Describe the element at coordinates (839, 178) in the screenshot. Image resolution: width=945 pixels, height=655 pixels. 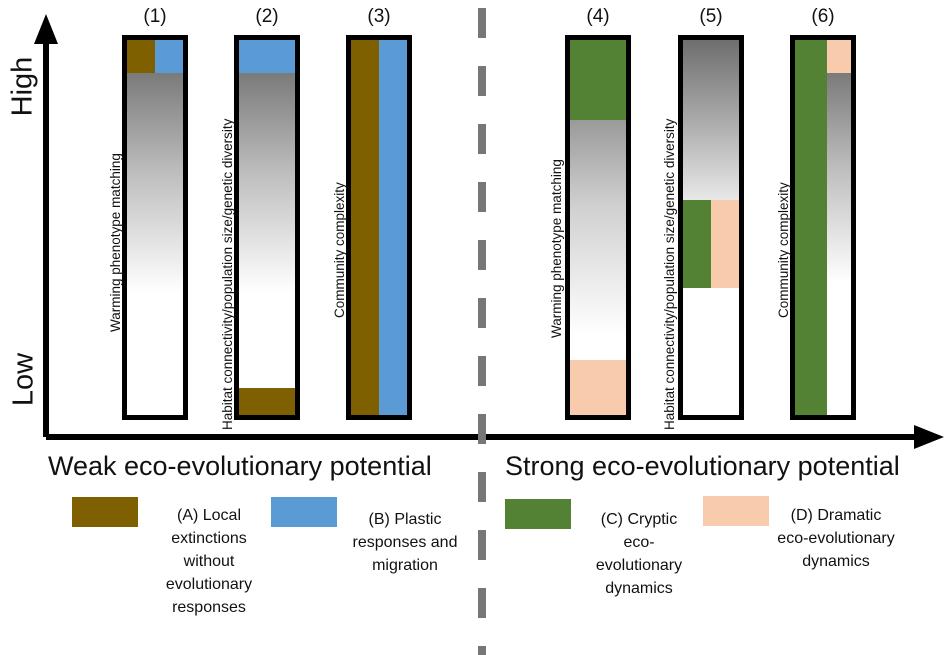
I see `bar-6-gradient` at that location.